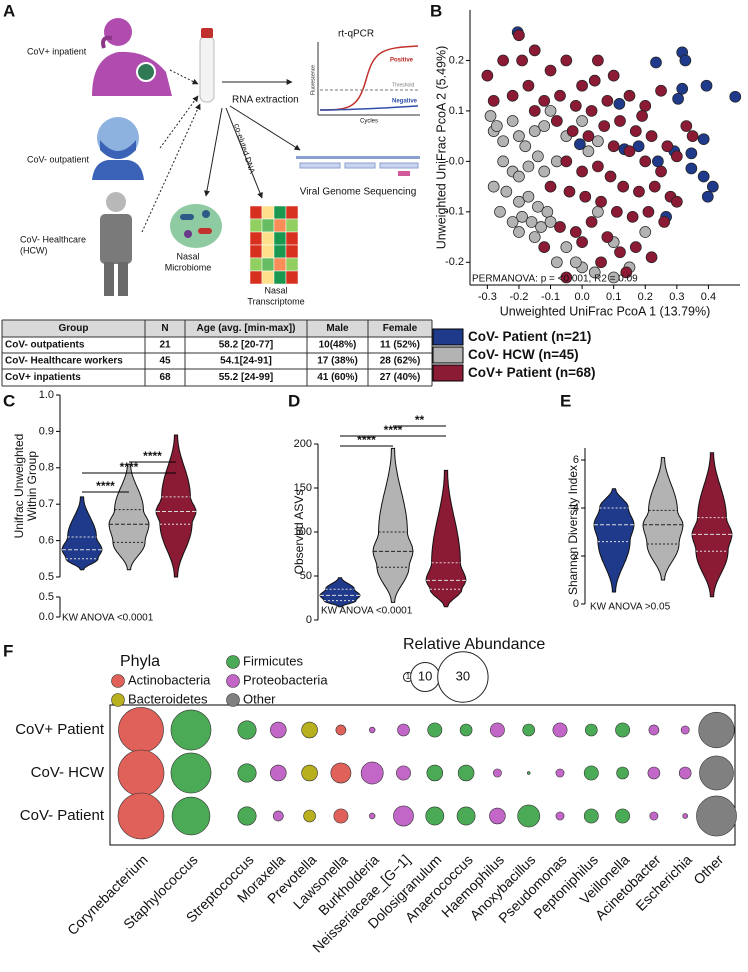 This screenshot has height=972, width=748. Describe the element at coordinates (299, 532) in the screenshot. I see `y-axis-label: Observed ASVs` at that location.